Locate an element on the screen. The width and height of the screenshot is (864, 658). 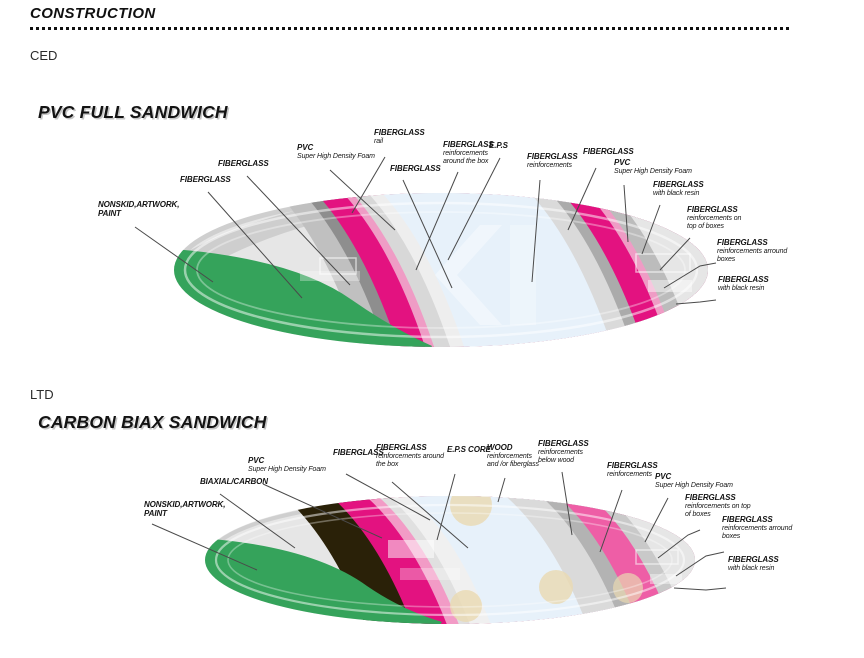
layer-label-sub: reinforcements below wood is located at coordinates (560, 456).